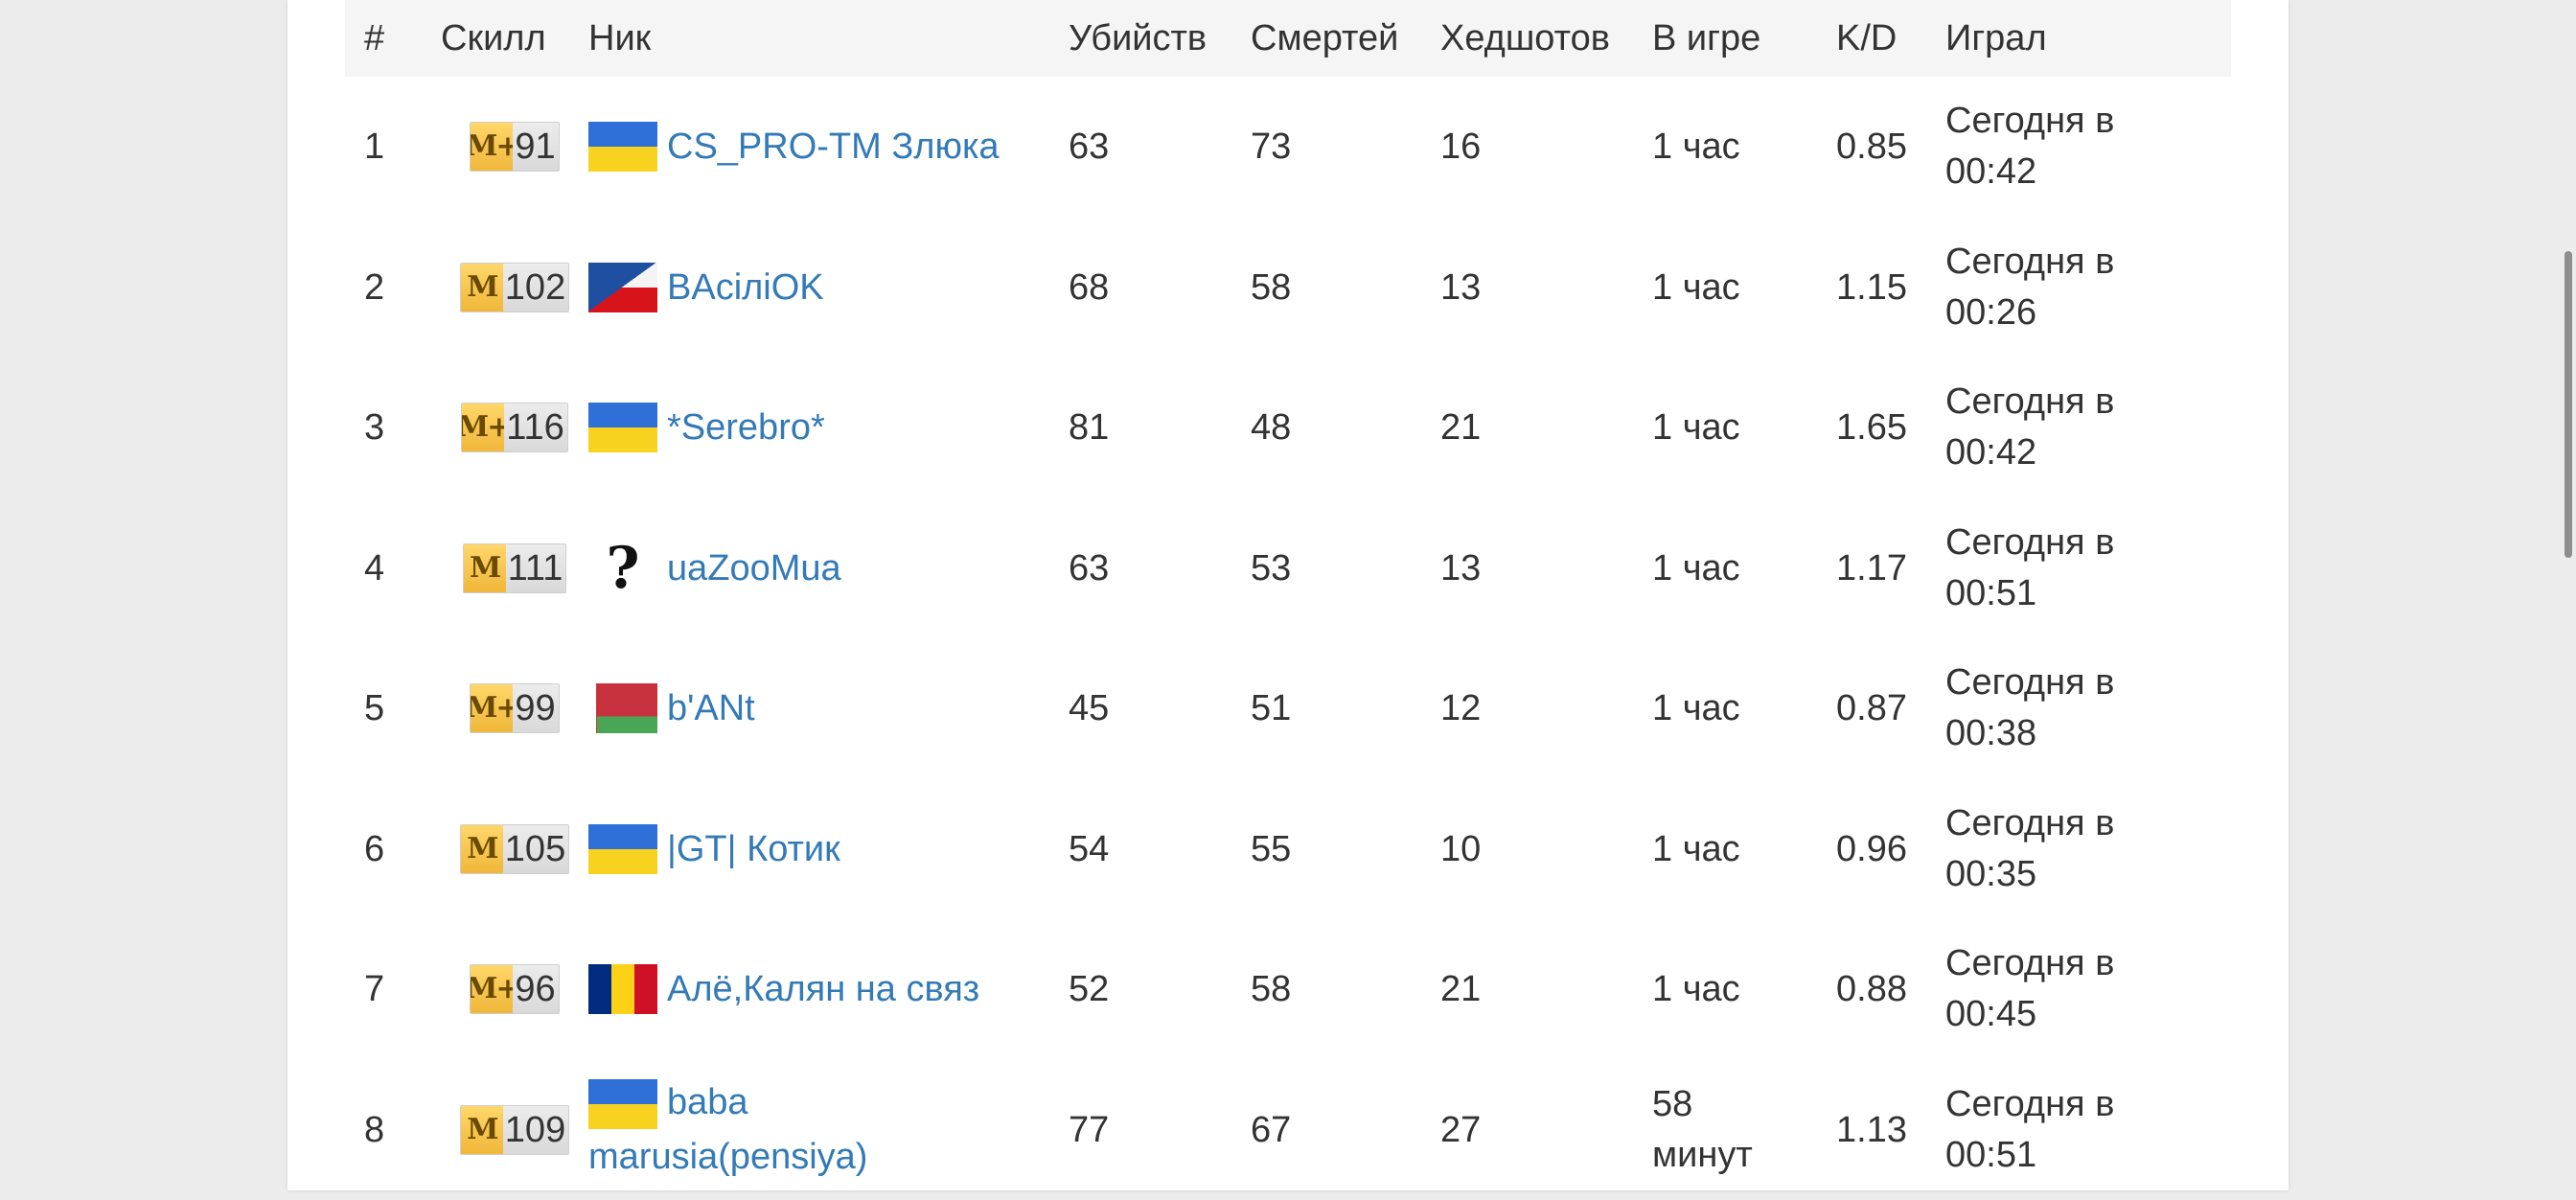  I want to click on skill-cell: M+ 116, so click(514, 428).